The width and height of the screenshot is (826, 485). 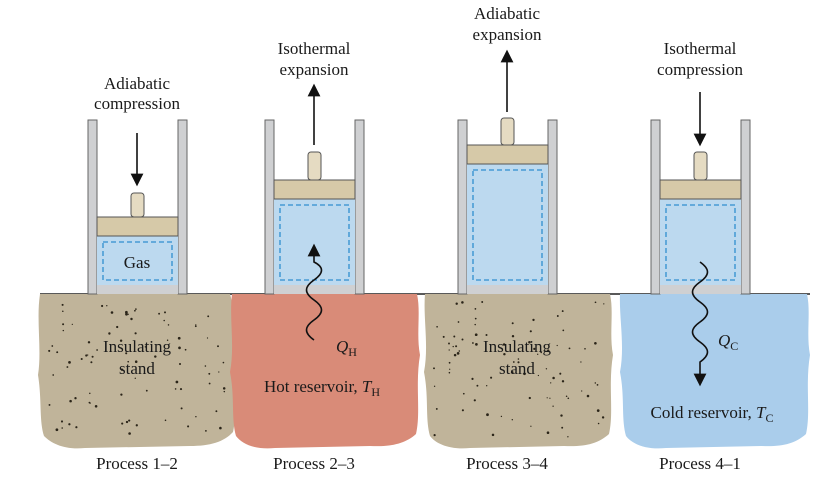 What do you see at coordinates (359, 207) in the screenshot?
I see `cylinder-wall-right` at bounding box center [359, 207].